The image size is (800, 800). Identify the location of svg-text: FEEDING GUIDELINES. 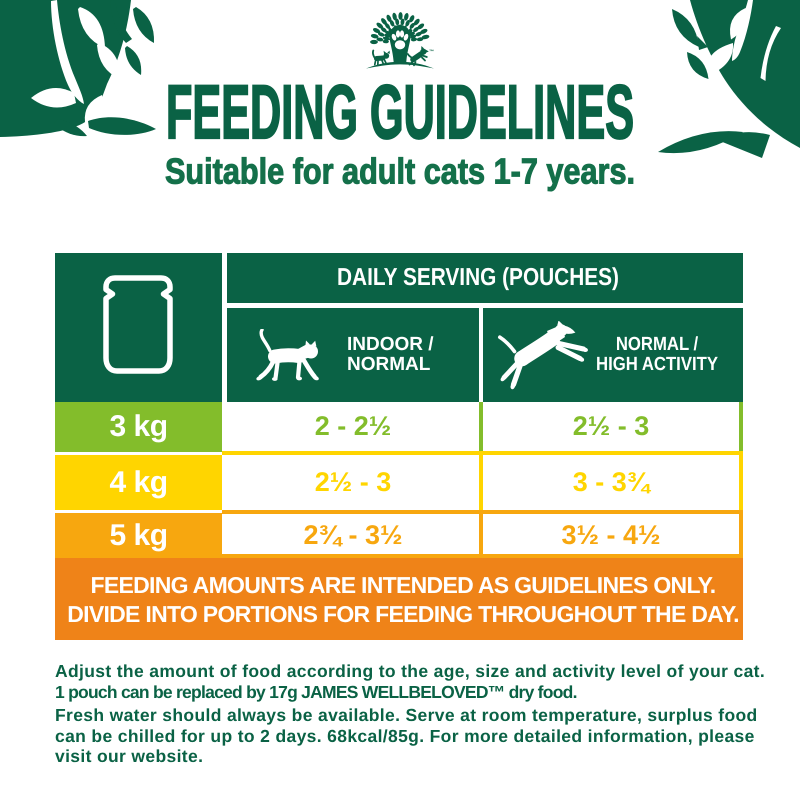
(400, 111).